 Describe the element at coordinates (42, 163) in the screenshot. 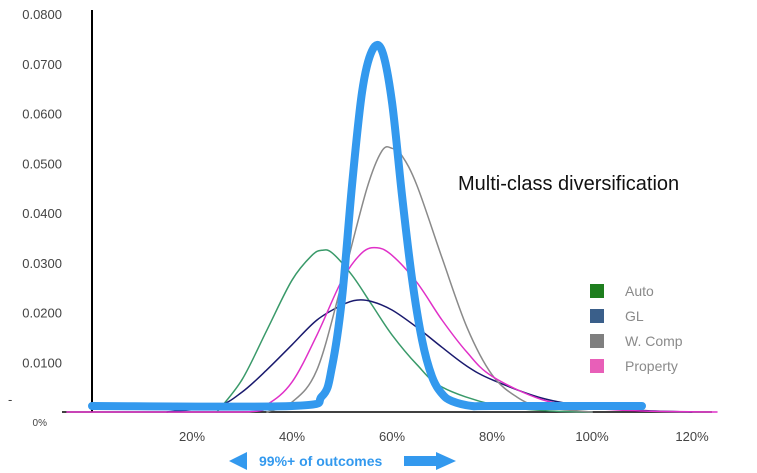

I see `y-tick-label: 0.0500` at that location.